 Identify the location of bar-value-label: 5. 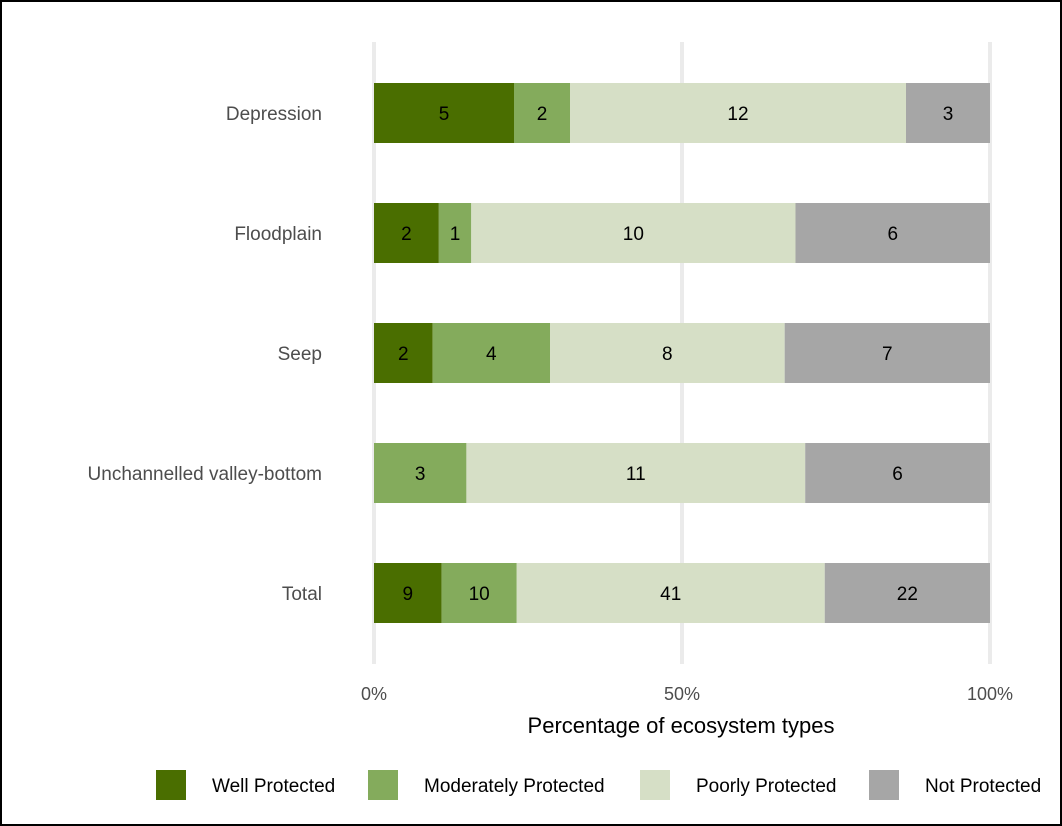
(444, 114).